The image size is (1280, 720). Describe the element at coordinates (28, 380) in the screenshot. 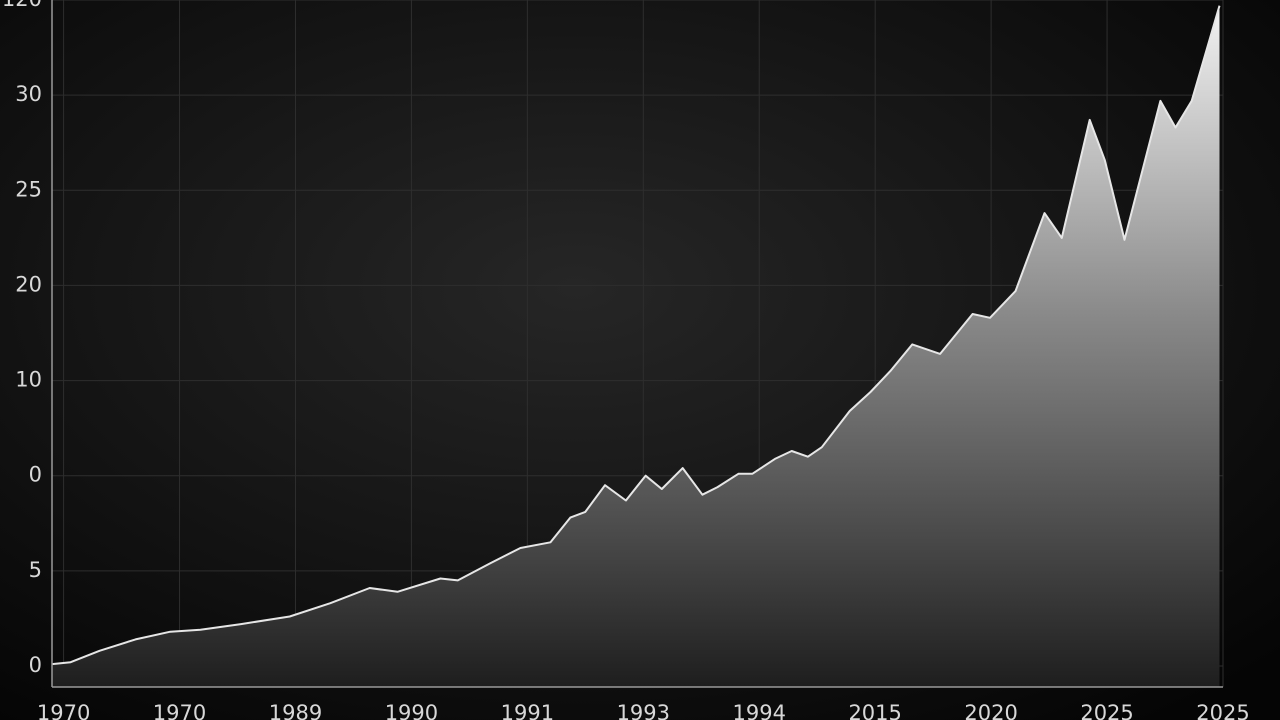

I see `y-tick-label: 10` at that location.